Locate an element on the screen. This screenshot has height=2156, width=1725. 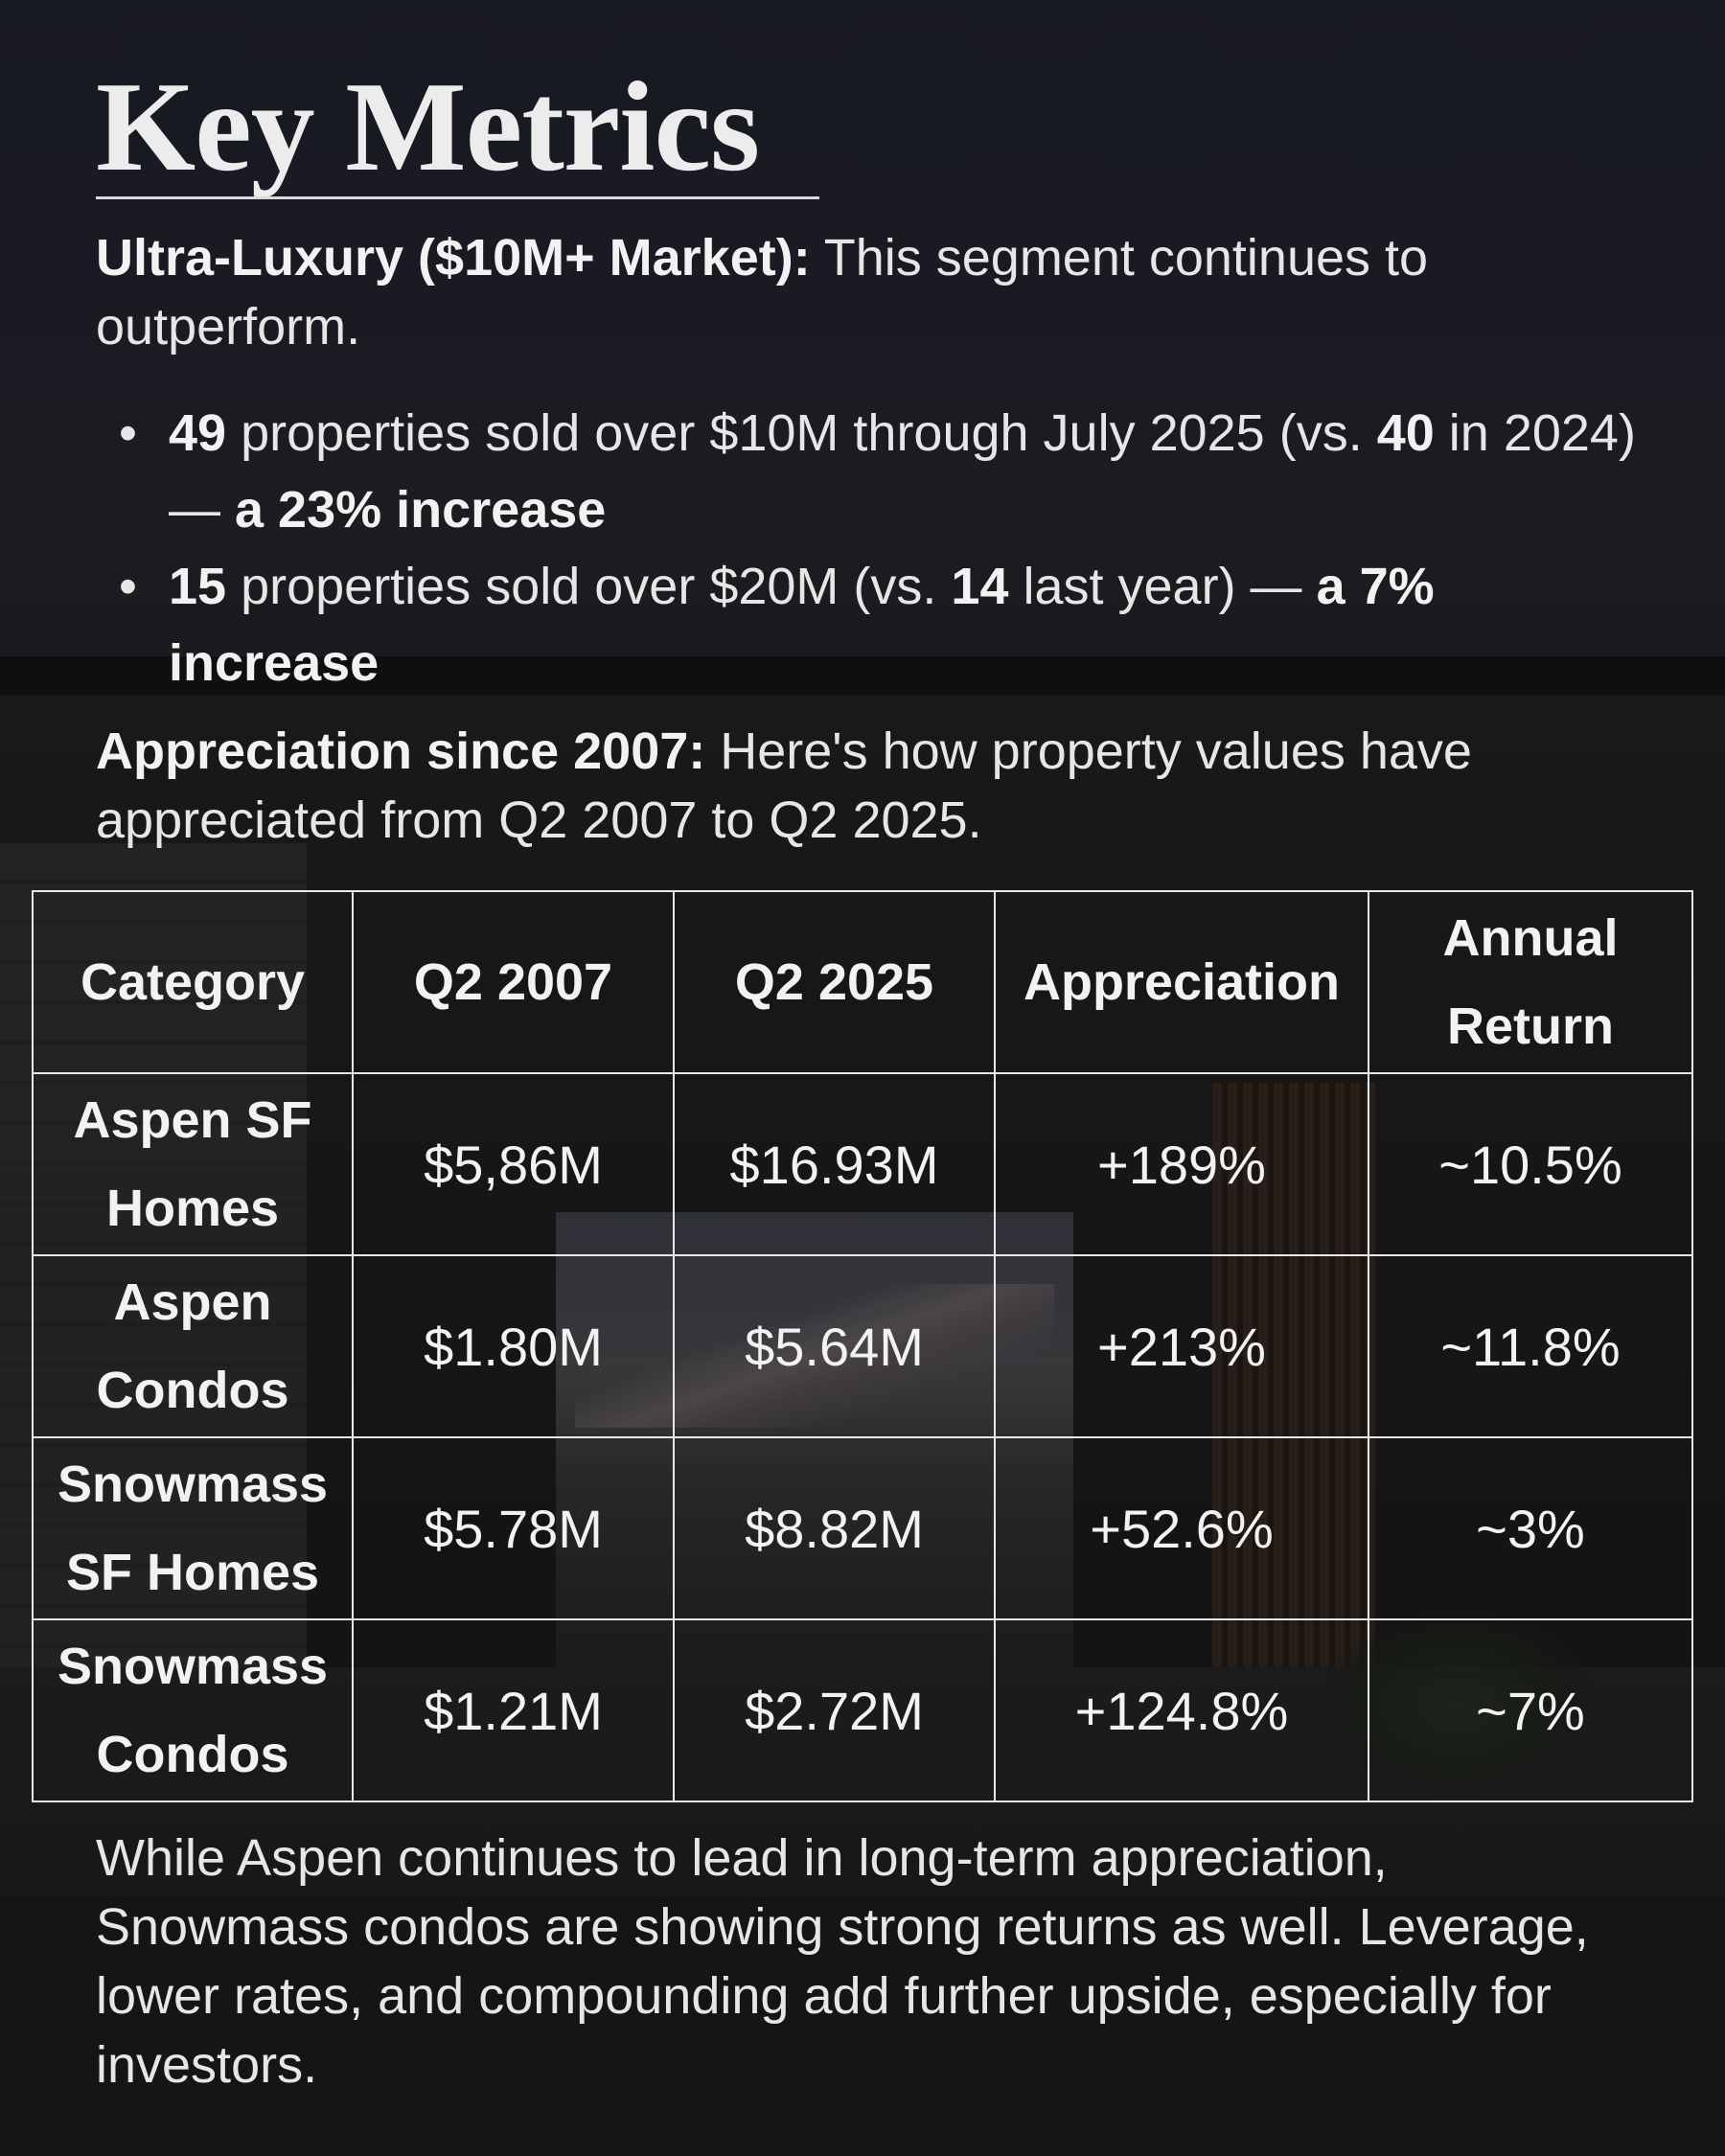
intro-label: Ultra-Luxury ($10M+ Market): is located at coordinates (453, 258).